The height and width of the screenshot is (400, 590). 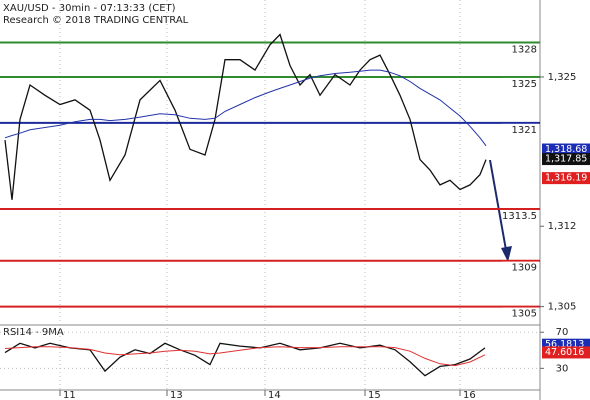 I want to click on y-tick-label: 1,305, so click(x=562, y=307).